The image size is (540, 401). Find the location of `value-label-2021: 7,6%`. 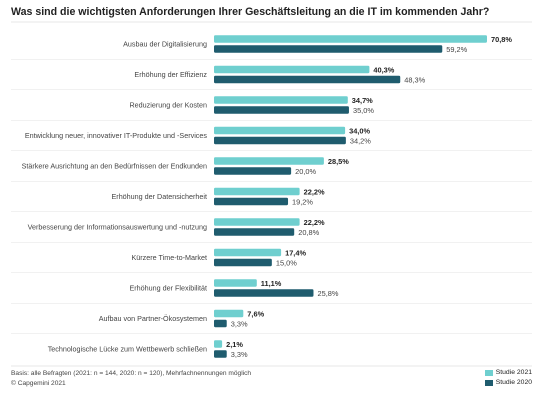

value-label-2021: 7,6% is located at coordinates (255, 313).